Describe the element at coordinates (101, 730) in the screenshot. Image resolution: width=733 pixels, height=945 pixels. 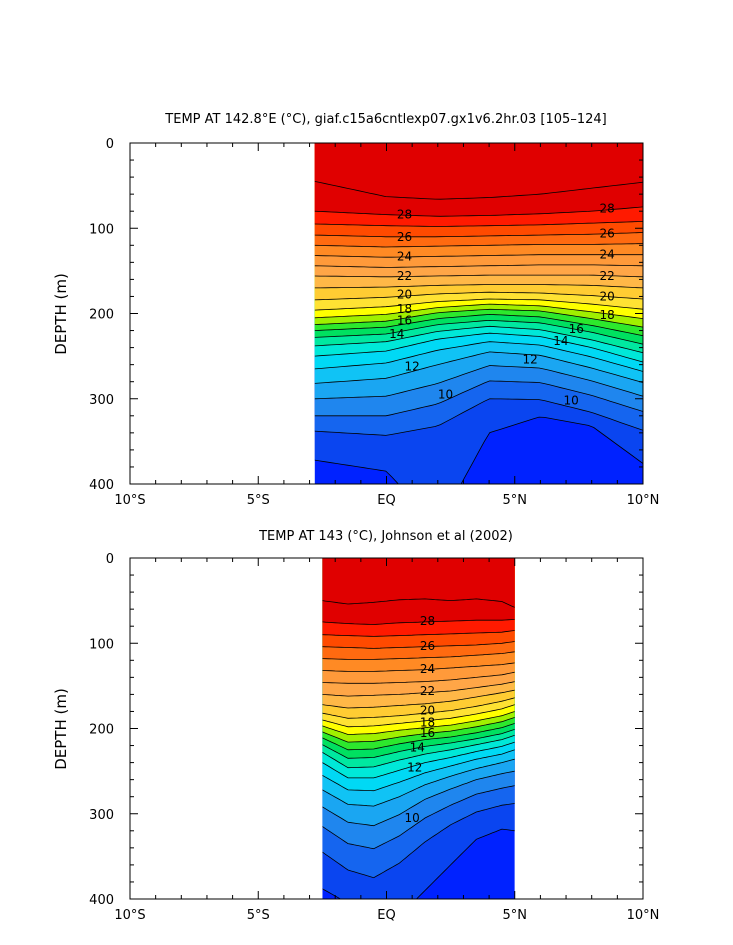
I see `y-tick-label: 200` at that location.